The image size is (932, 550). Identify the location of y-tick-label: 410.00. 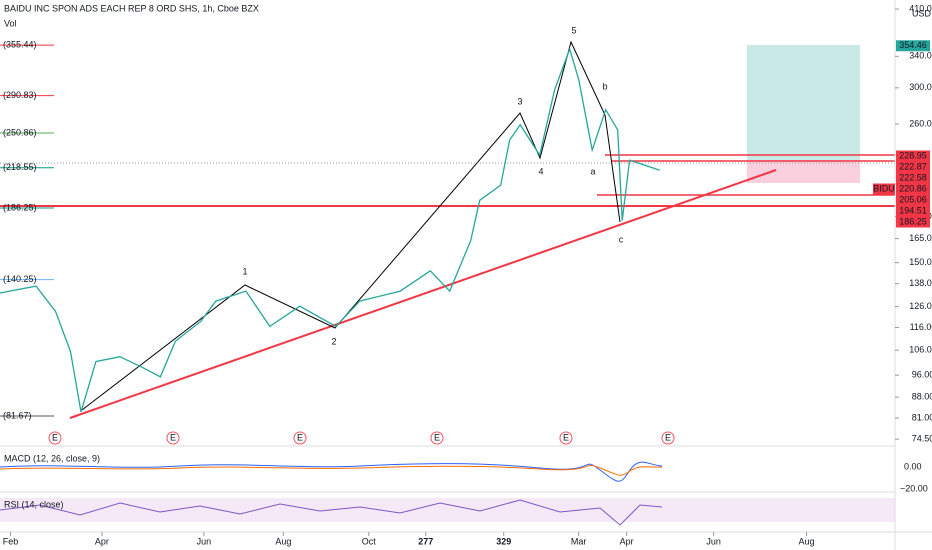
(920, 8).